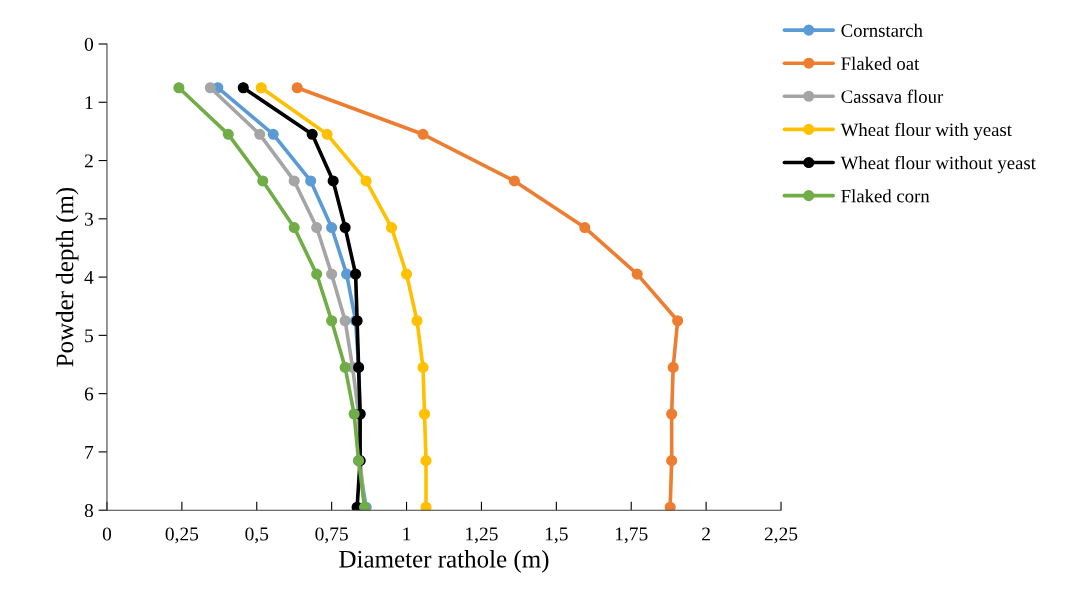  I want to click on y-tick-label: 2, so click(88, 161).